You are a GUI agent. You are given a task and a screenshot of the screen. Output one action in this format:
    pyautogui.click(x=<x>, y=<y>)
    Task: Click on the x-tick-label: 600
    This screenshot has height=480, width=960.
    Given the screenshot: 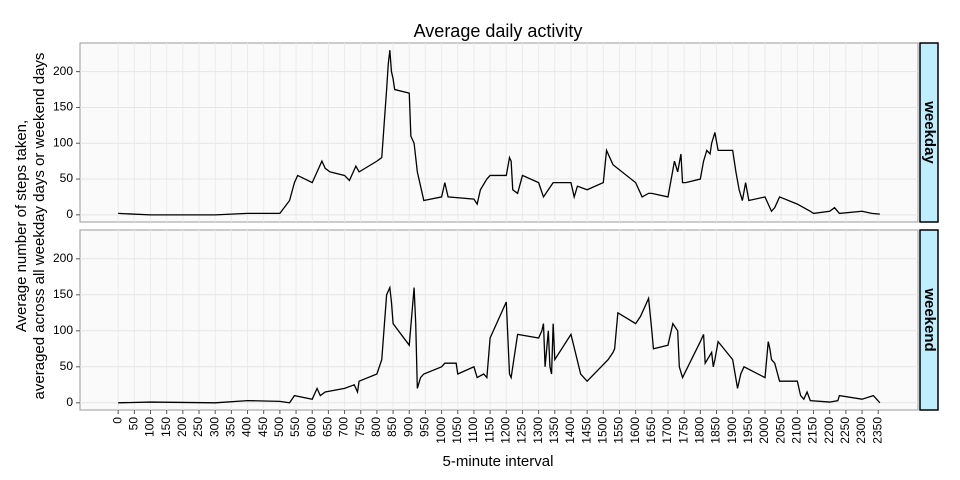 What is the action you would take?
    pyautogui.click(x=311, y=427)
    